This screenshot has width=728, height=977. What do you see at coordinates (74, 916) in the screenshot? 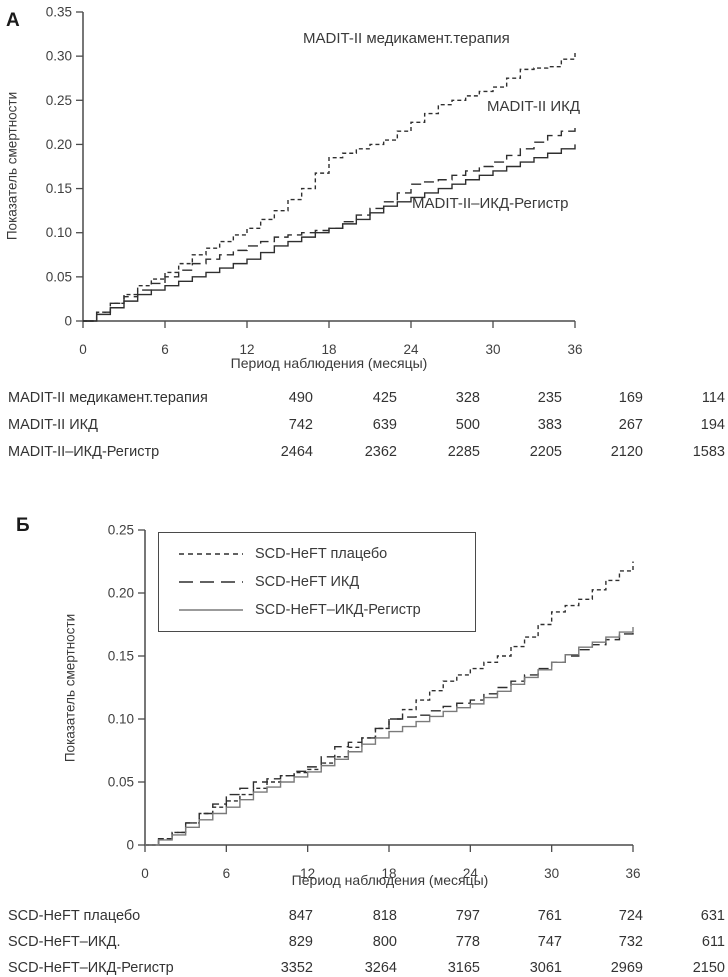
I see `at-risk-row-label: SCD-HeFT плацебо` at bounding box center [74, 916].